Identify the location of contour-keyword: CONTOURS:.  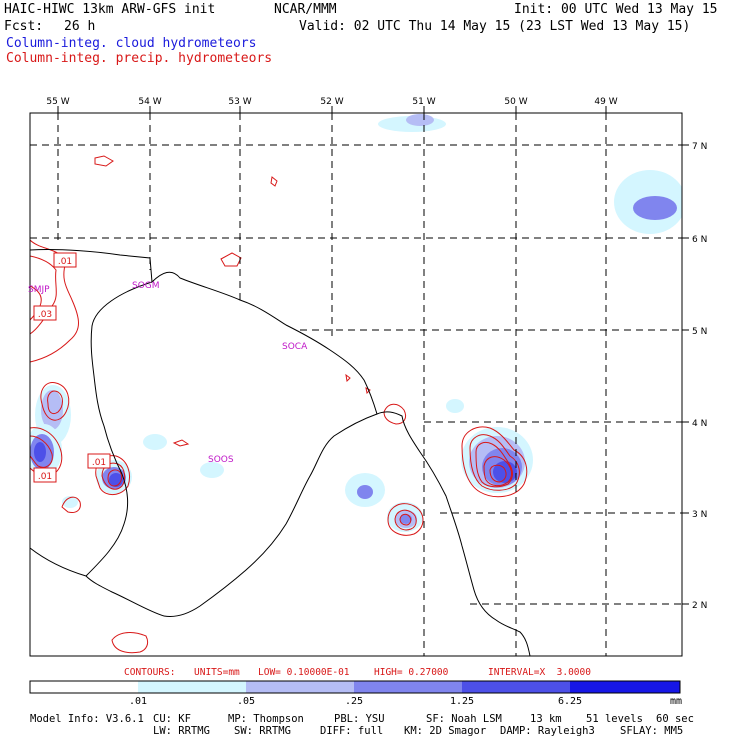
(150, 672).